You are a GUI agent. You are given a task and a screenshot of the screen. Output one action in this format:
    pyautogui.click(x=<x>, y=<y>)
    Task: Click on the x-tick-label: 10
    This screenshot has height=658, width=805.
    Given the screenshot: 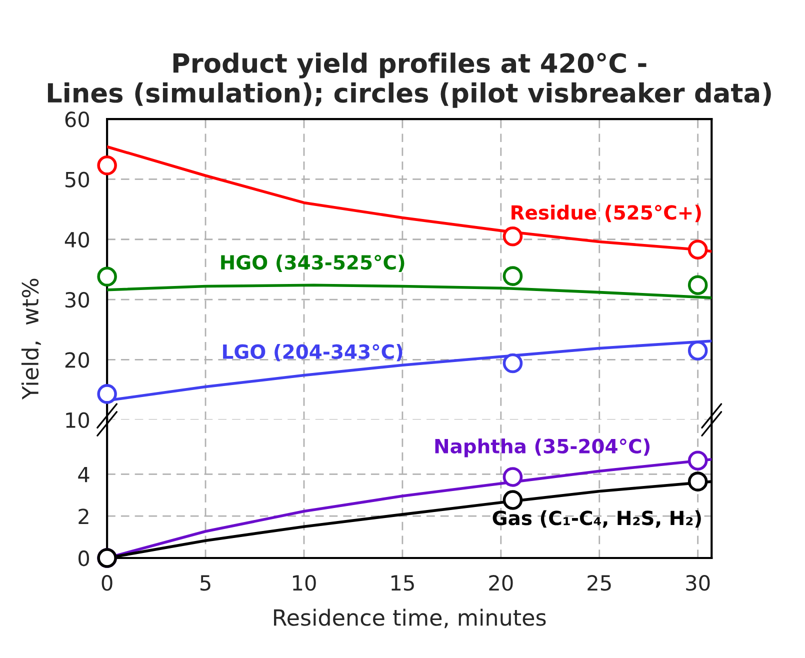 What is the action you would take?
    pyautogui.click(x=304, y=583)
    